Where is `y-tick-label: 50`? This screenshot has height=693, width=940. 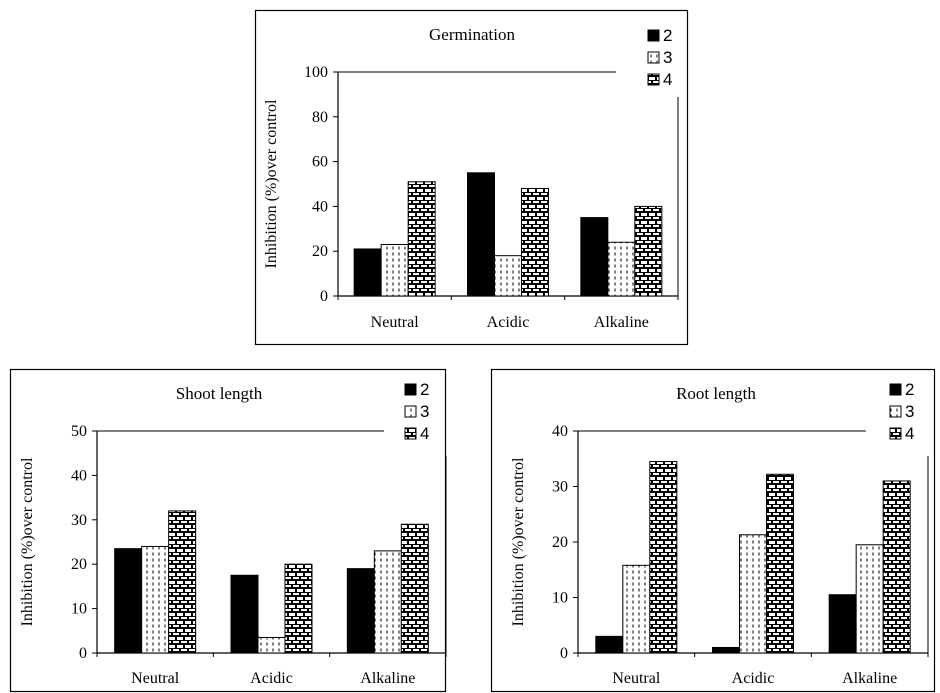
y-tick-label: 50 is located at coordinates (79, 431).